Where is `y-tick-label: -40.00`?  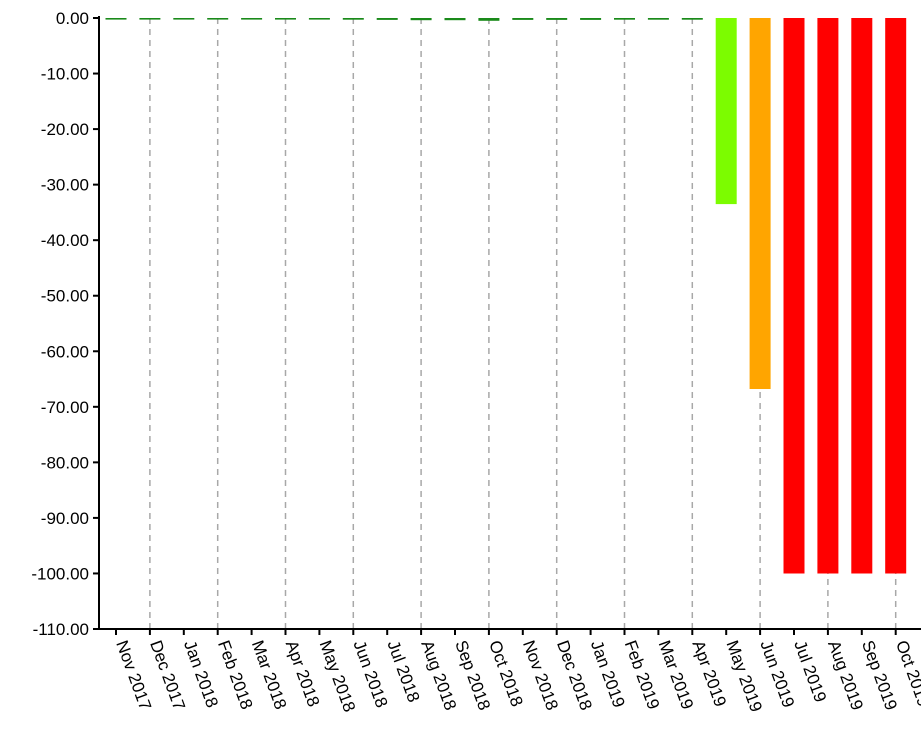 y-tick-label: -40.00 is located at coordinates (65, 240).